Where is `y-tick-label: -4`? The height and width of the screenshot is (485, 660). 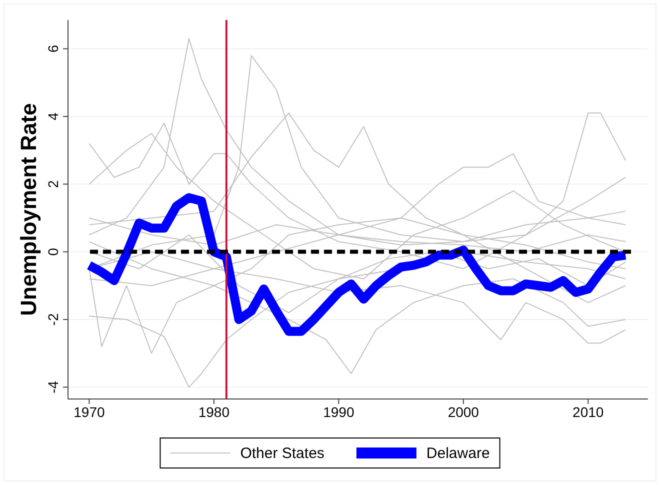 y-tick-label: -4 is located at coordinates (53, 387).